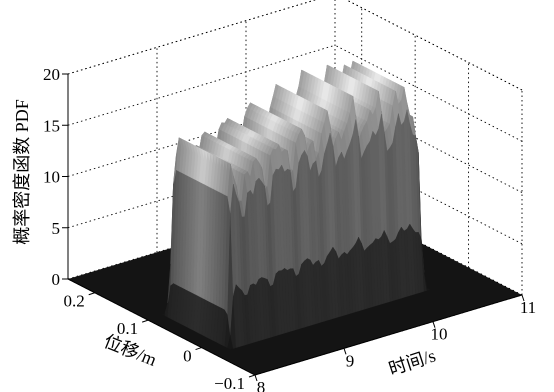  What do you see at coordinates (56, 279) in the screenshot?
I see `z-tick-label: 0` at bounding box center [56, 279].